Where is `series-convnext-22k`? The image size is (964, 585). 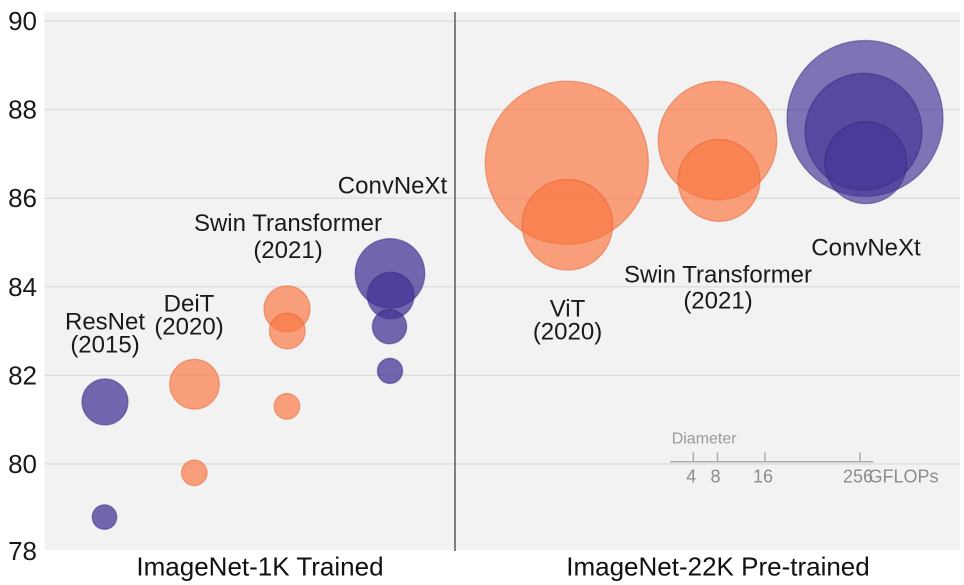 series-convnext-22k is located at coordinates (865, 122).